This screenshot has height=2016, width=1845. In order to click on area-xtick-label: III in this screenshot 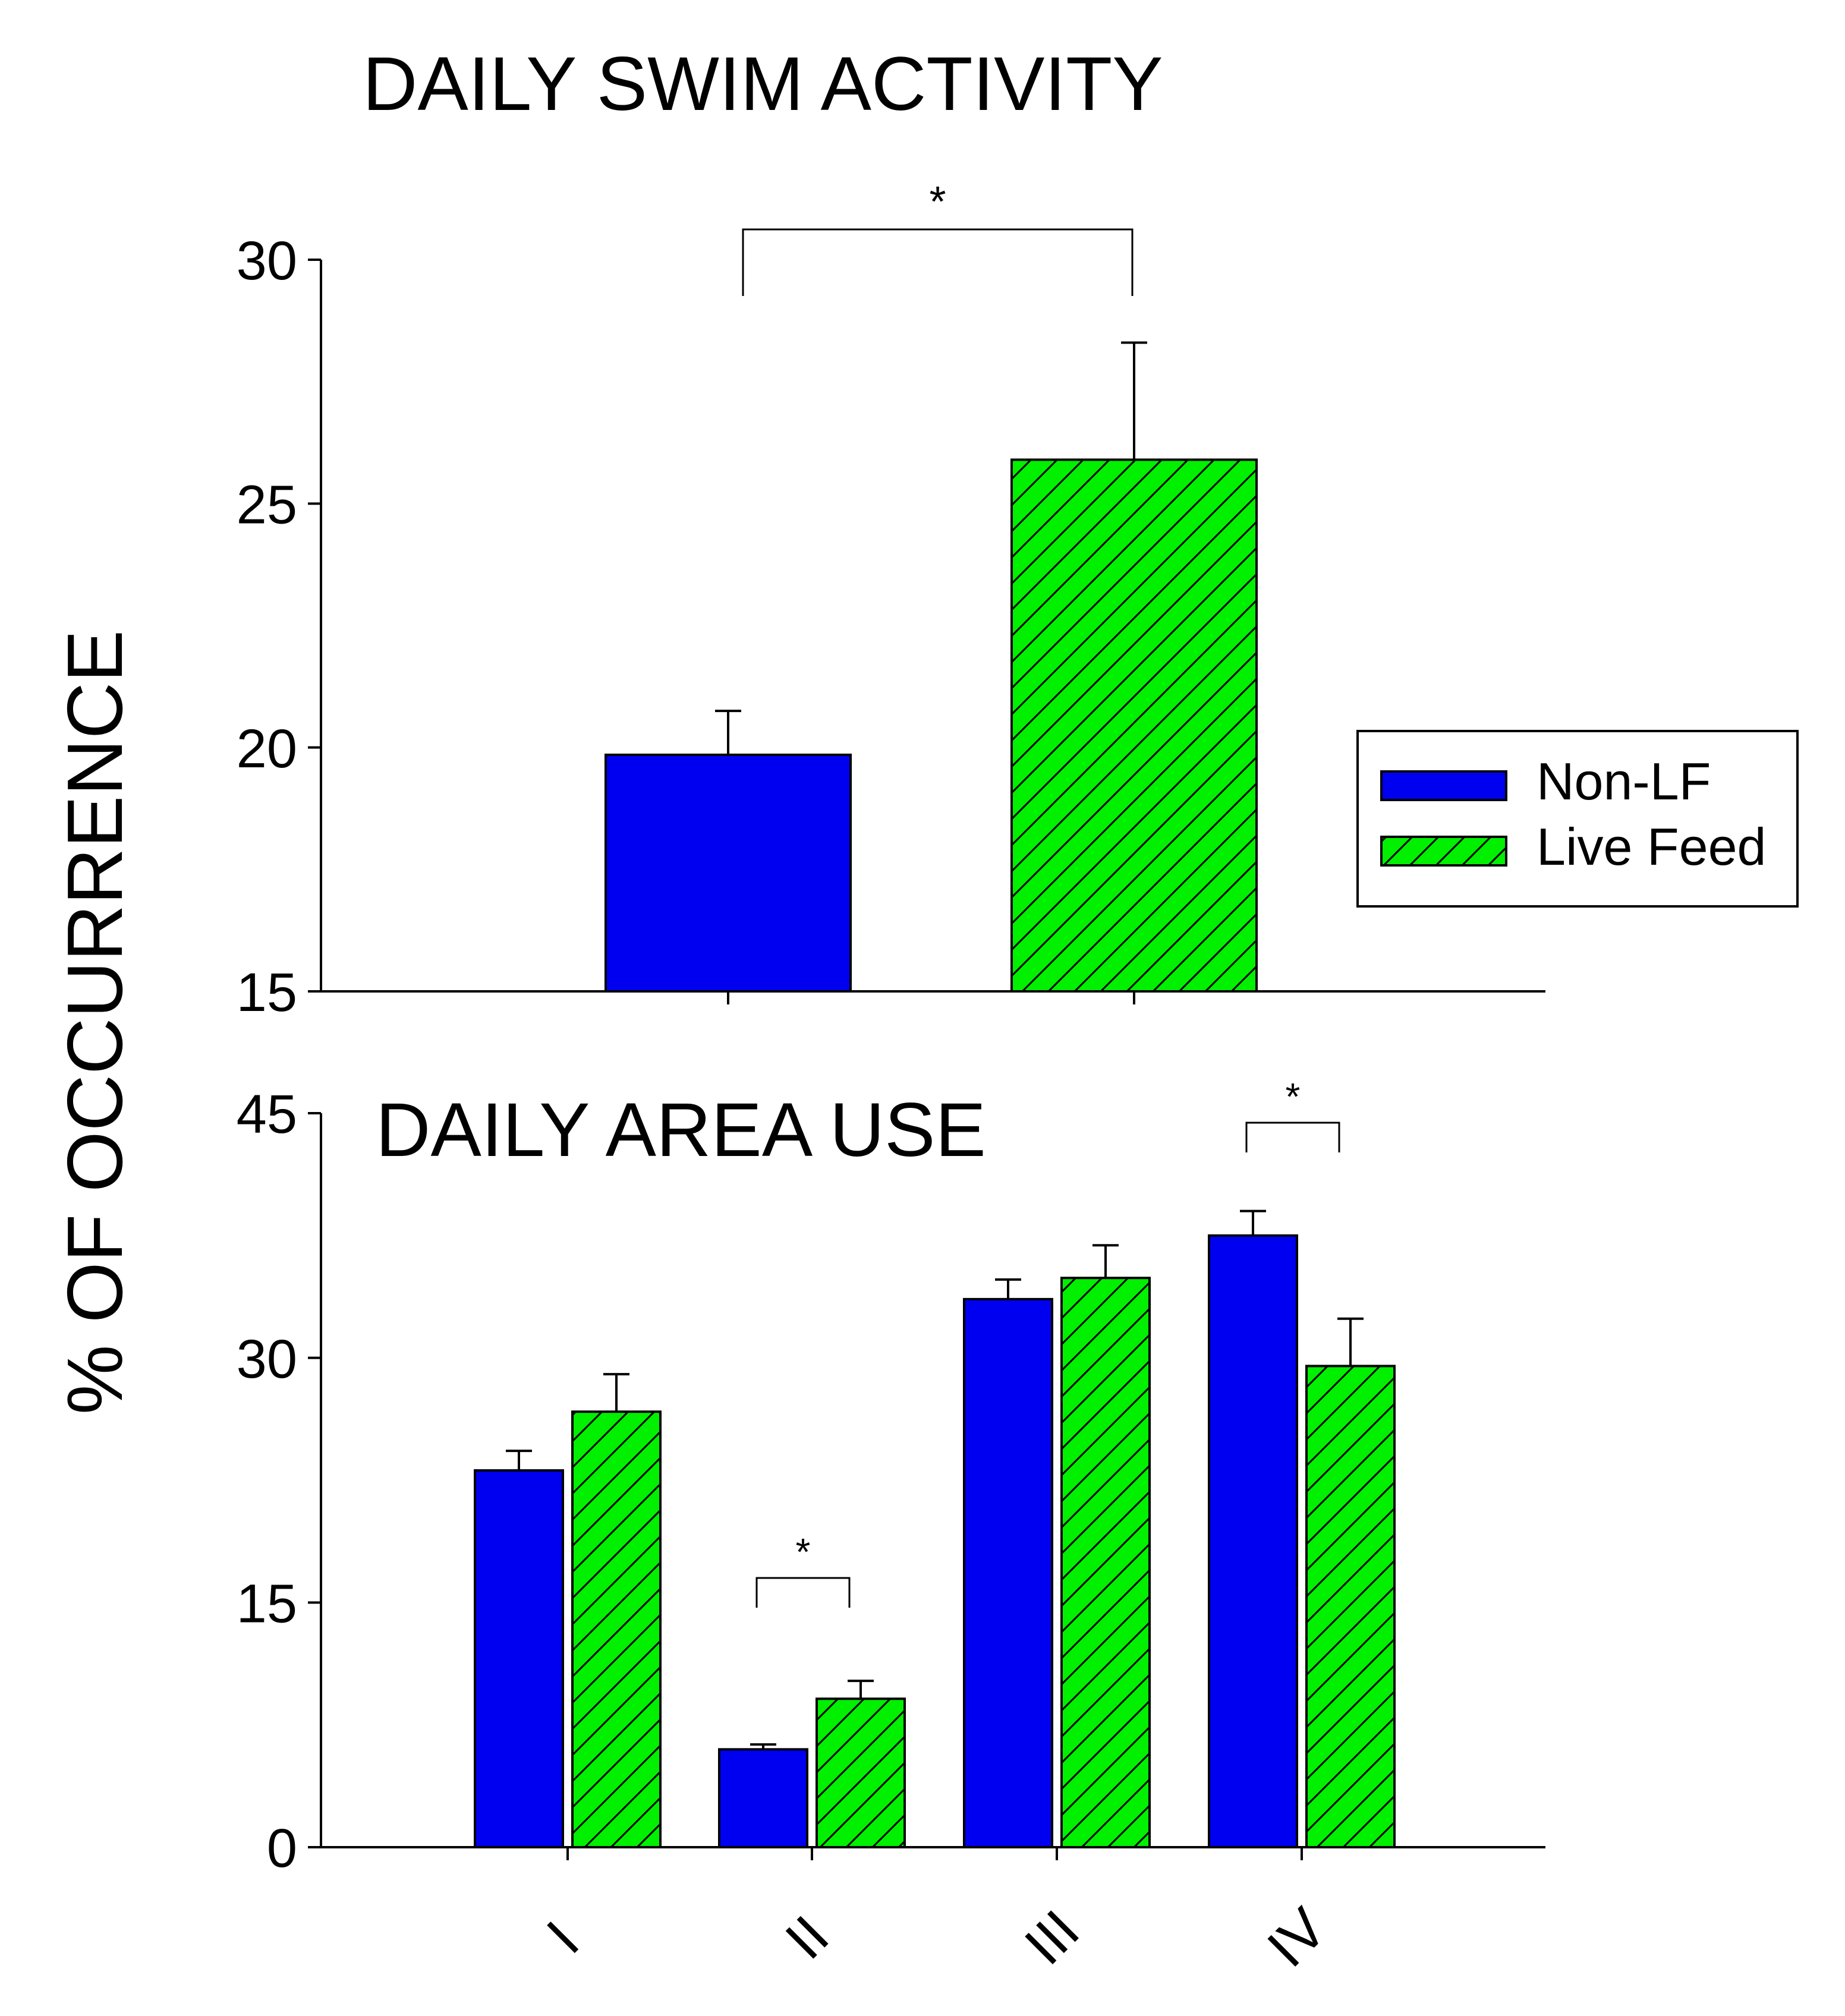, I will do `click(1052, 1937)`.